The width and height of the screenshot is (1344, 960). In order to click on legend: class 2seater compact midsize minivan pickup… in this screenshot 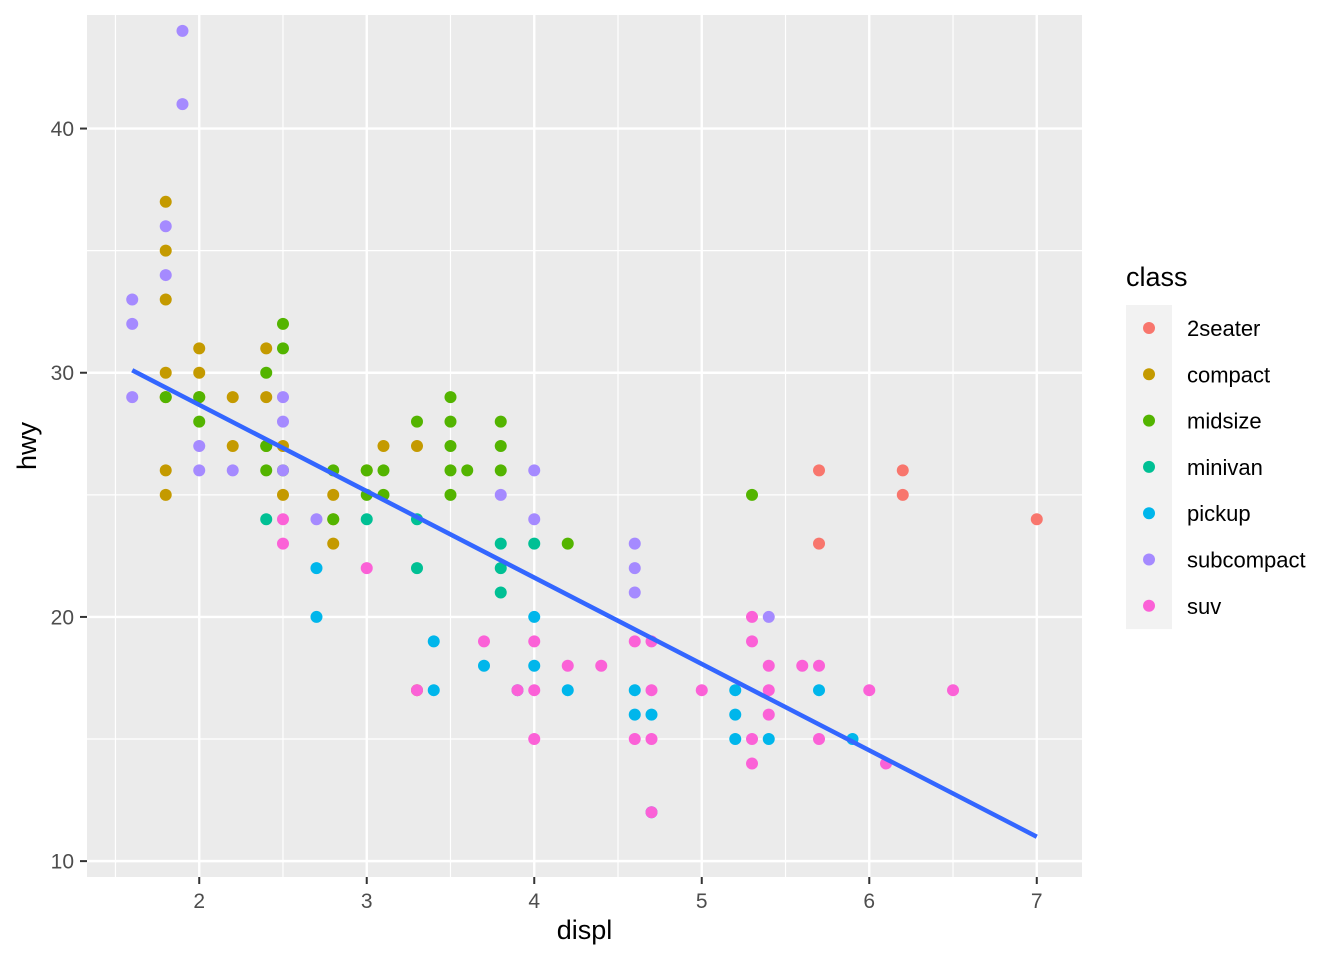, I will do `click(1216, 446)`.